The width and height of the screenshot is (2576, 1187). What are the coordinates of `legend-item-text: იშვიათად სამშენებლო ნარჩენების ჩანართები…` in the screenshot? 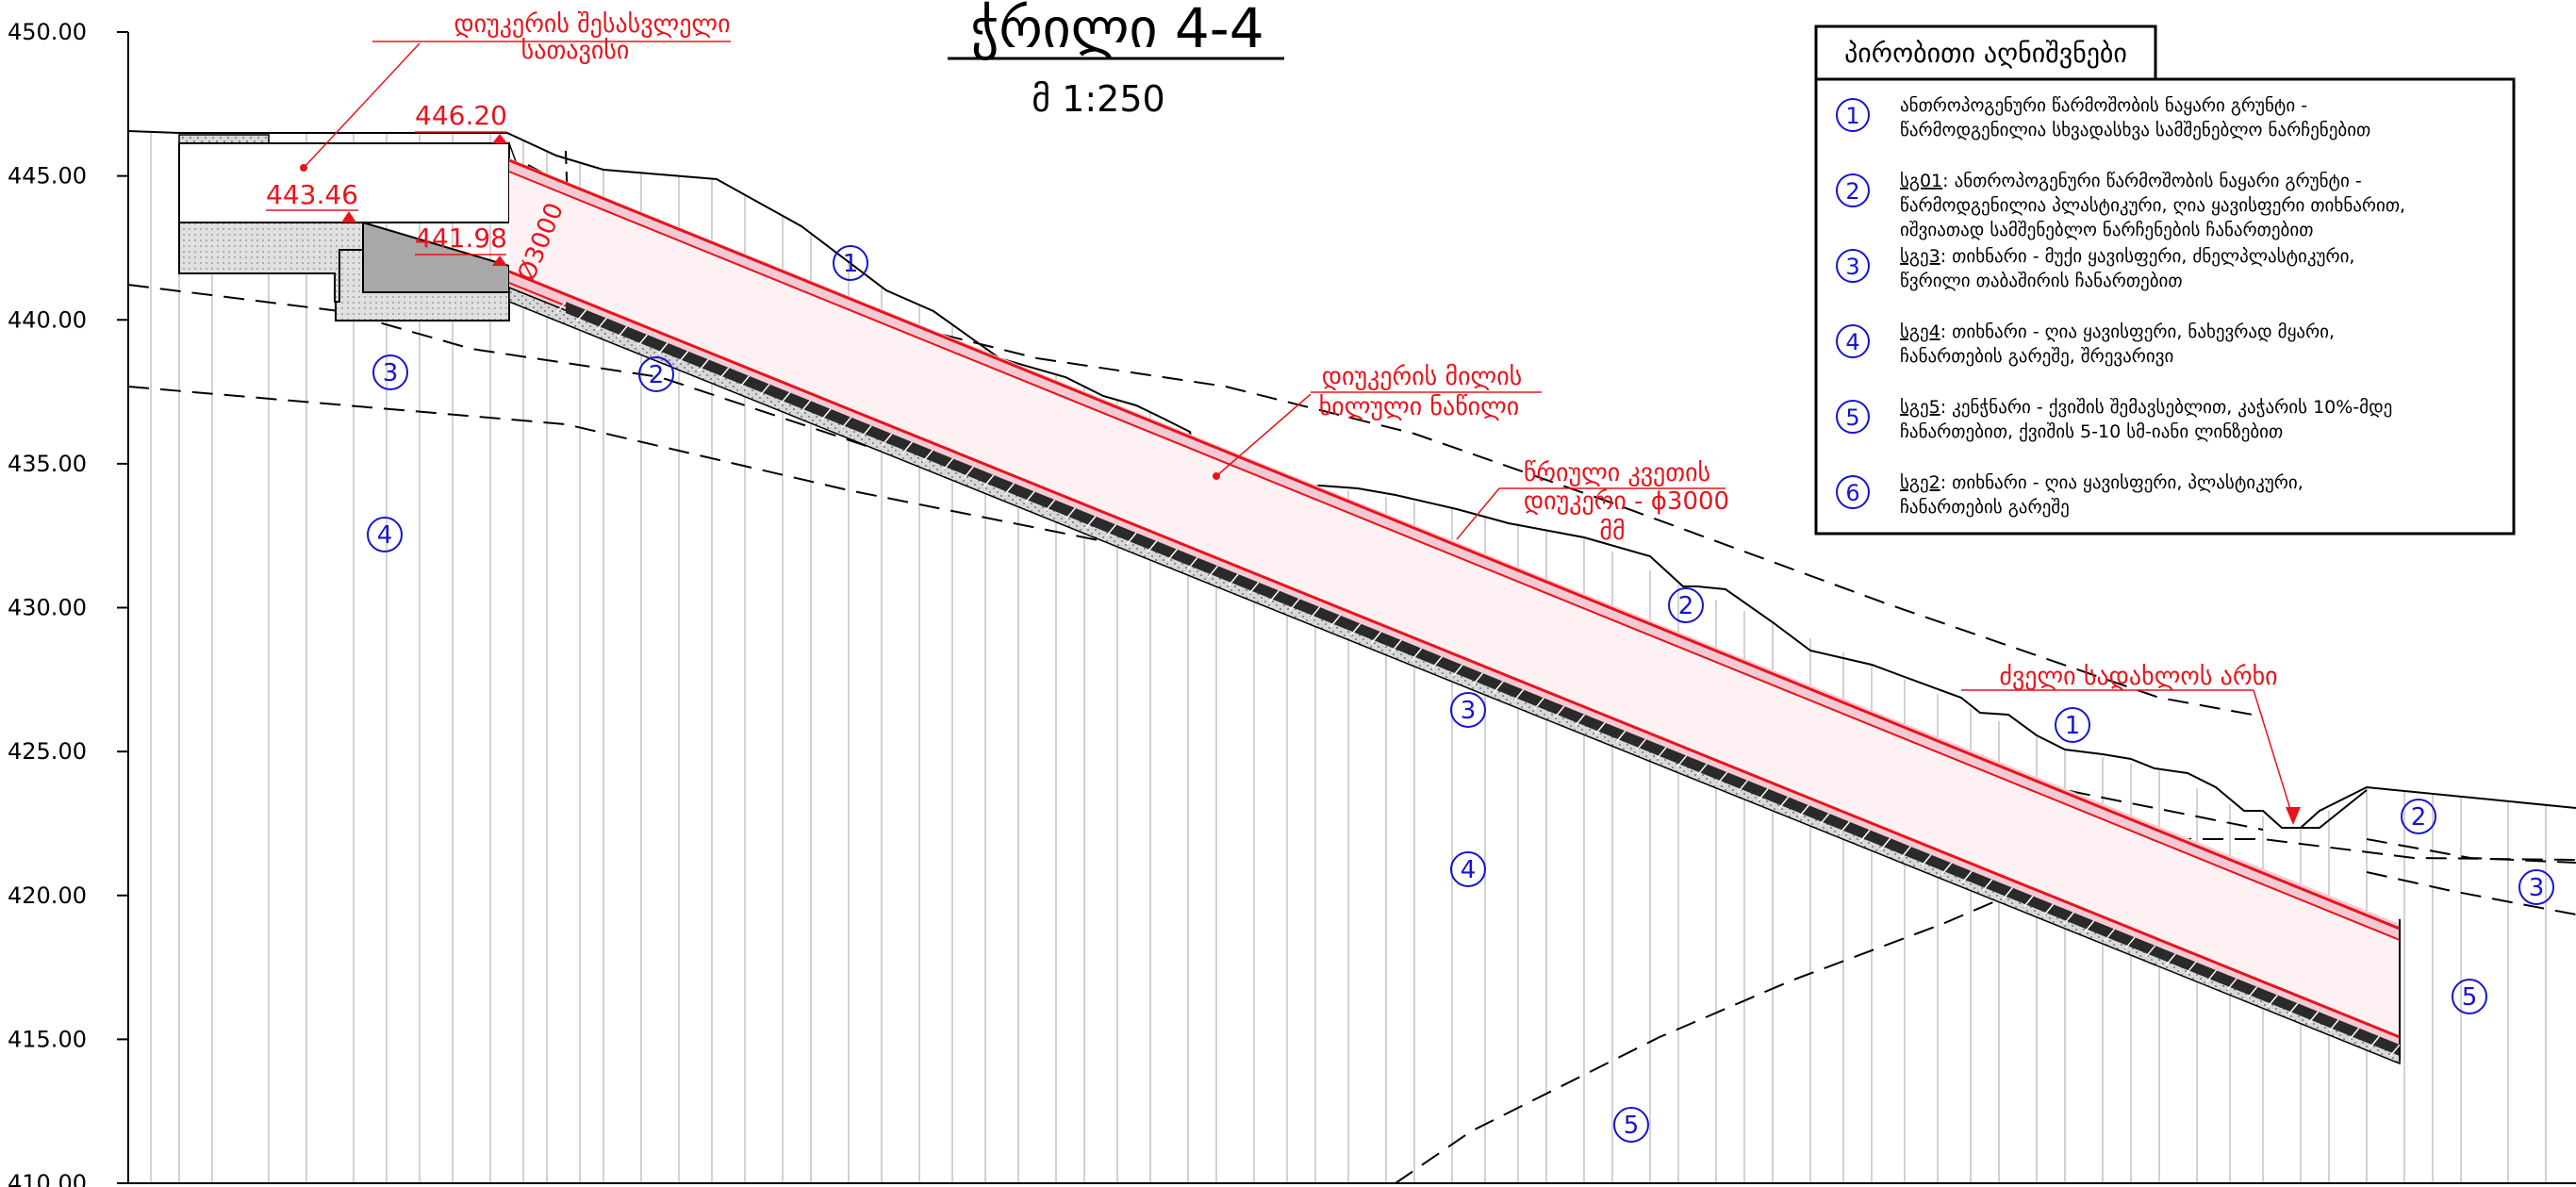 It's located at (2106, 230).